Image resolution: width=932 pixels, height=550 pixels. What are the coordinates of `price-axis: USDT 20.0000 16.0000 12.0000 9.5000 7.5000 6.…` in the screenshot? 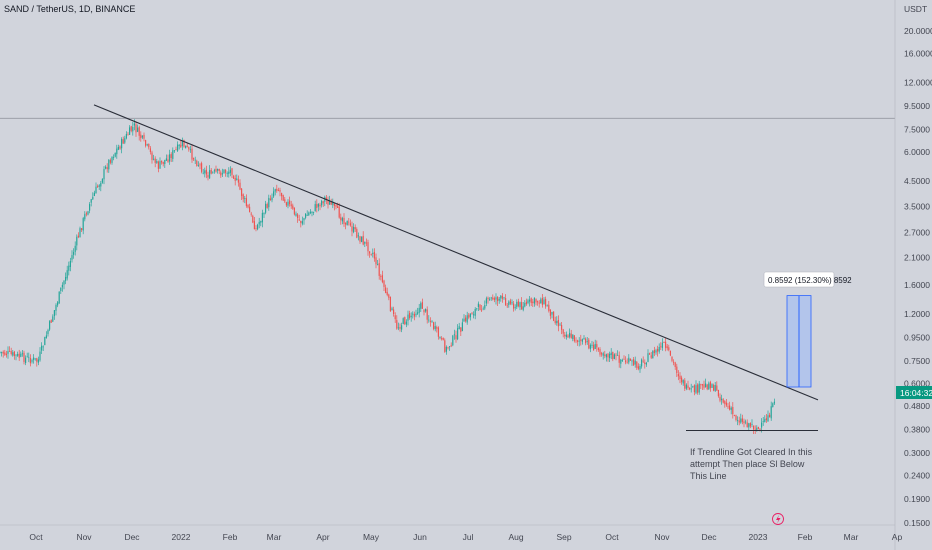 It's located at (913, 275).